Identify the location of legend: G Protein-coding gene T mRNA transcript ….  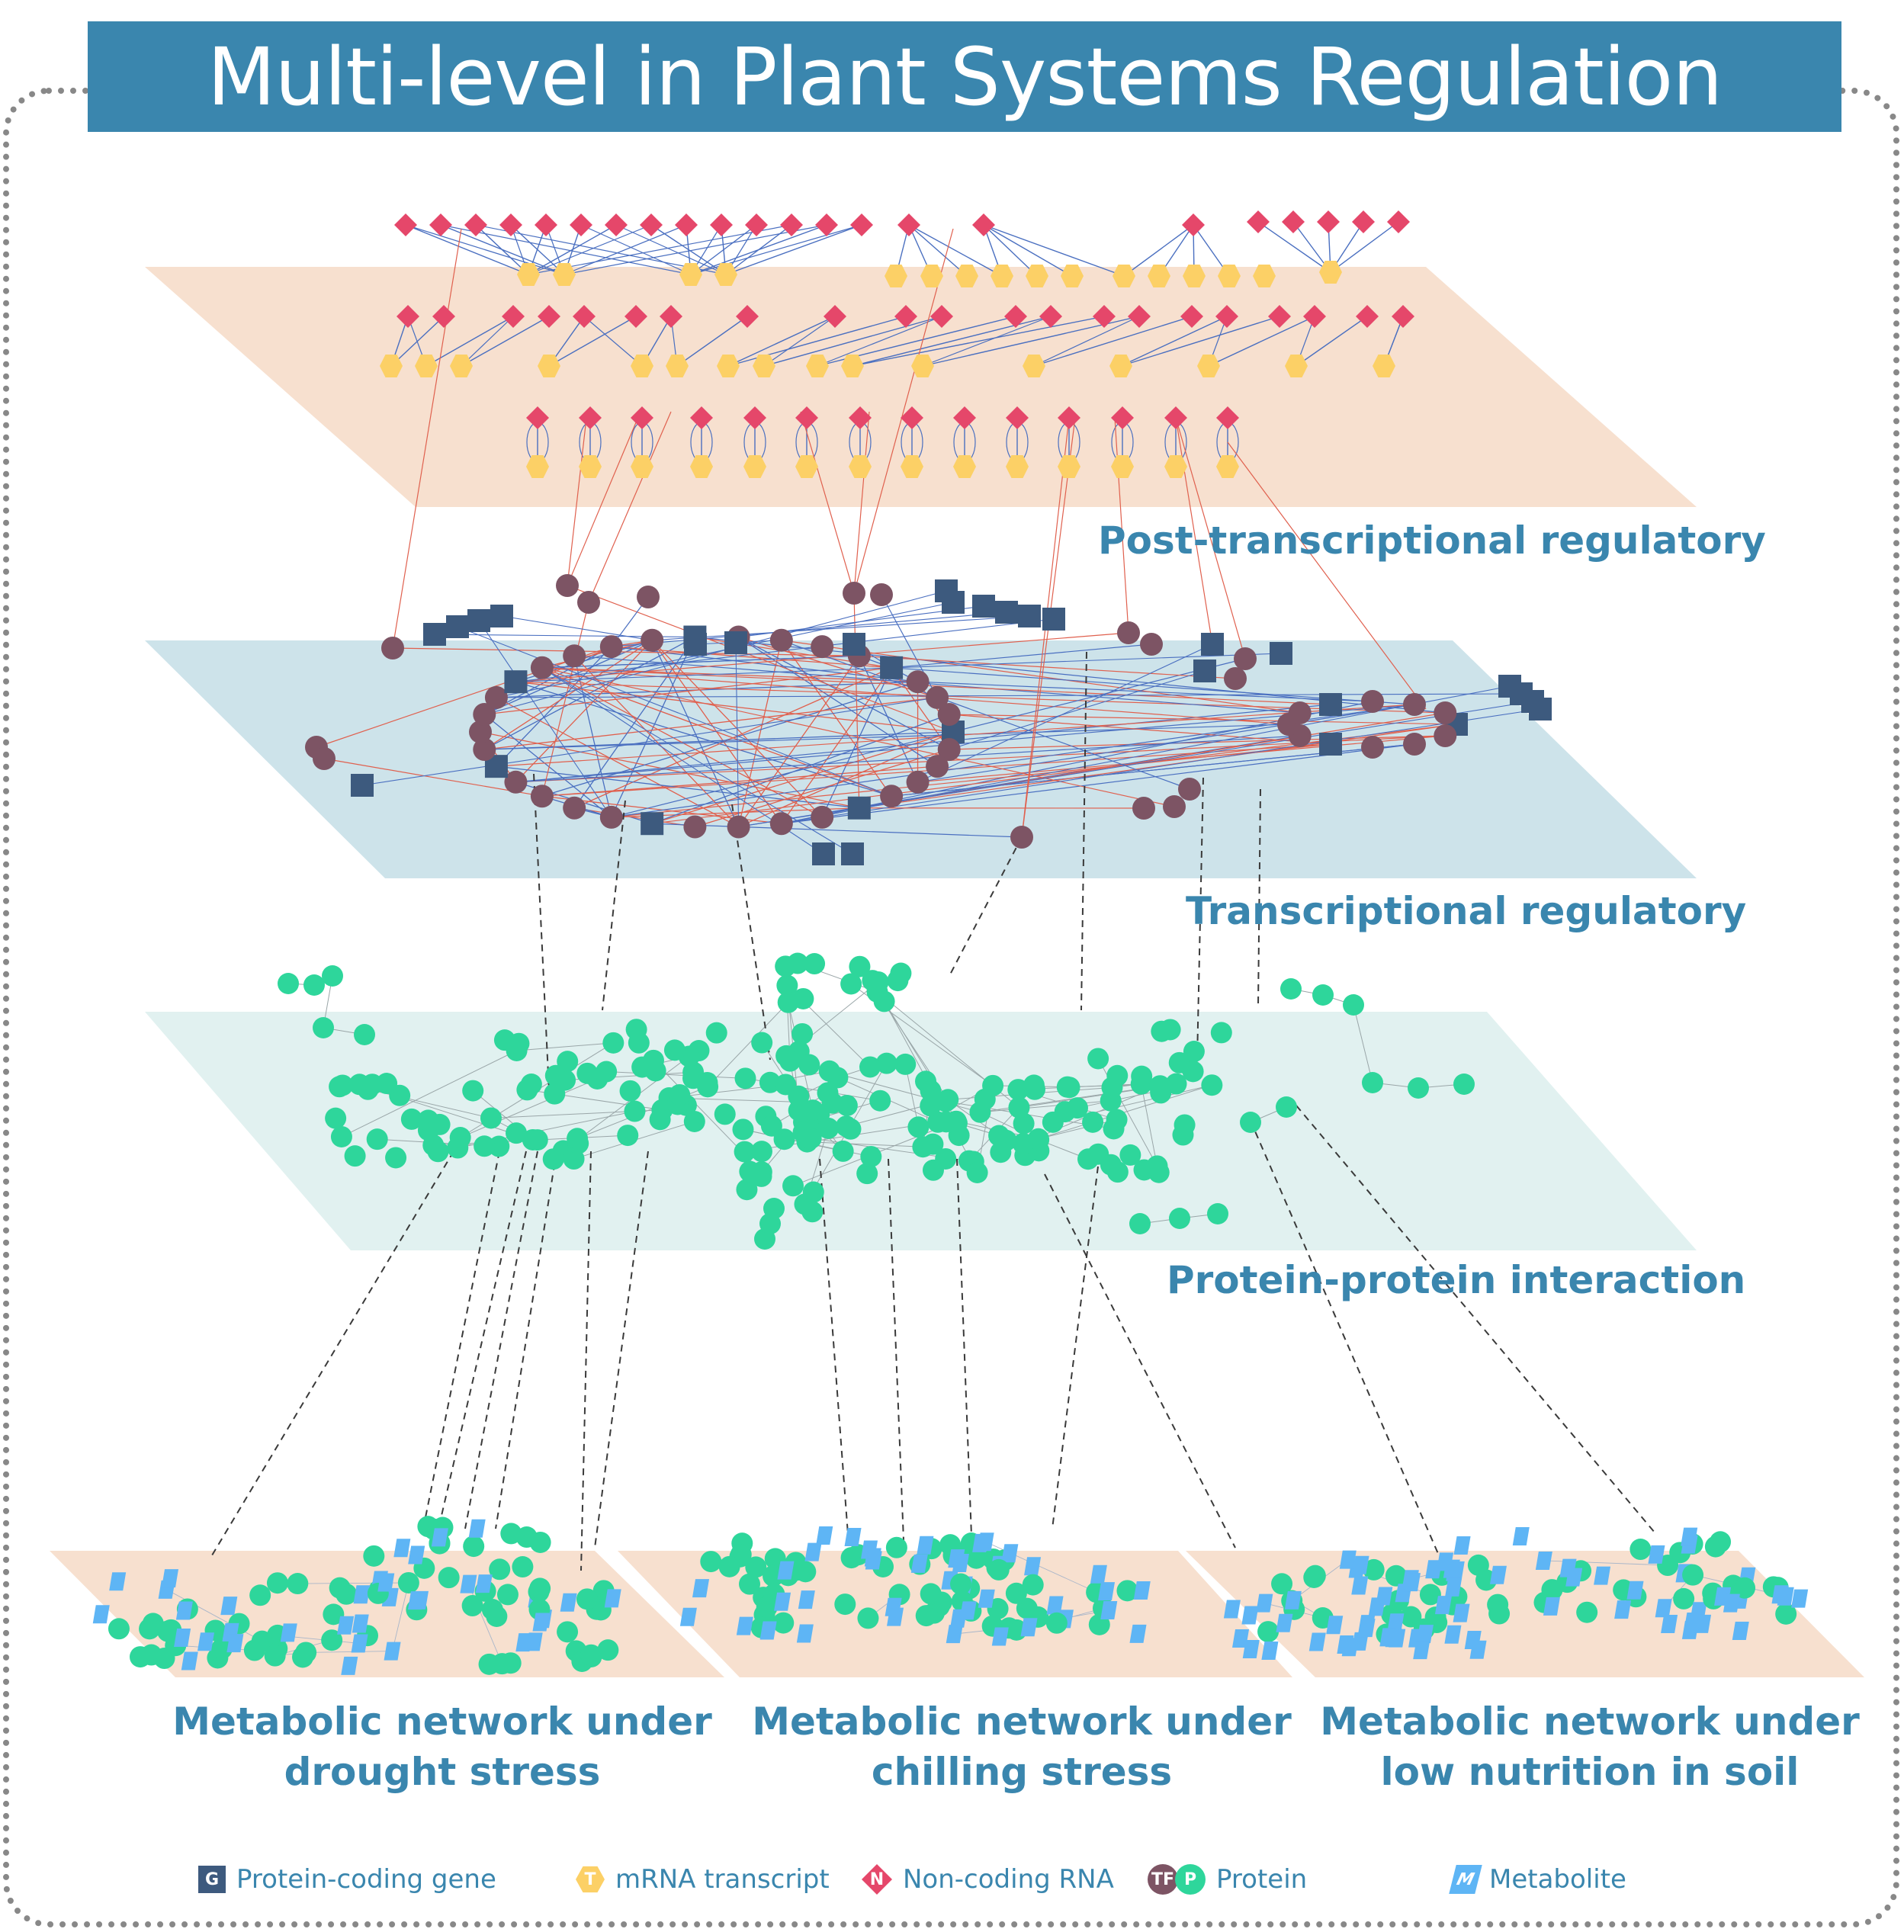
(953, 1879).